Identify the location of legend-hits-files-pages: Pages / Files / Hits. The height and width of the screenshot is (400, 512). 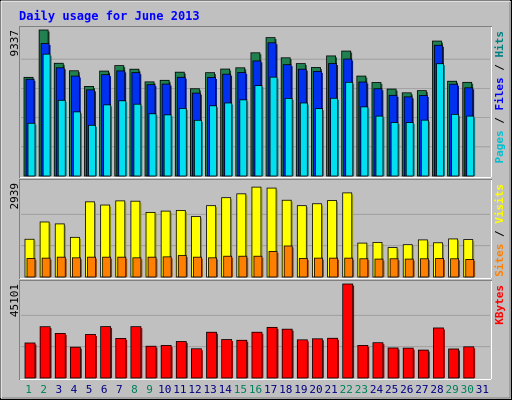
(499, 97).